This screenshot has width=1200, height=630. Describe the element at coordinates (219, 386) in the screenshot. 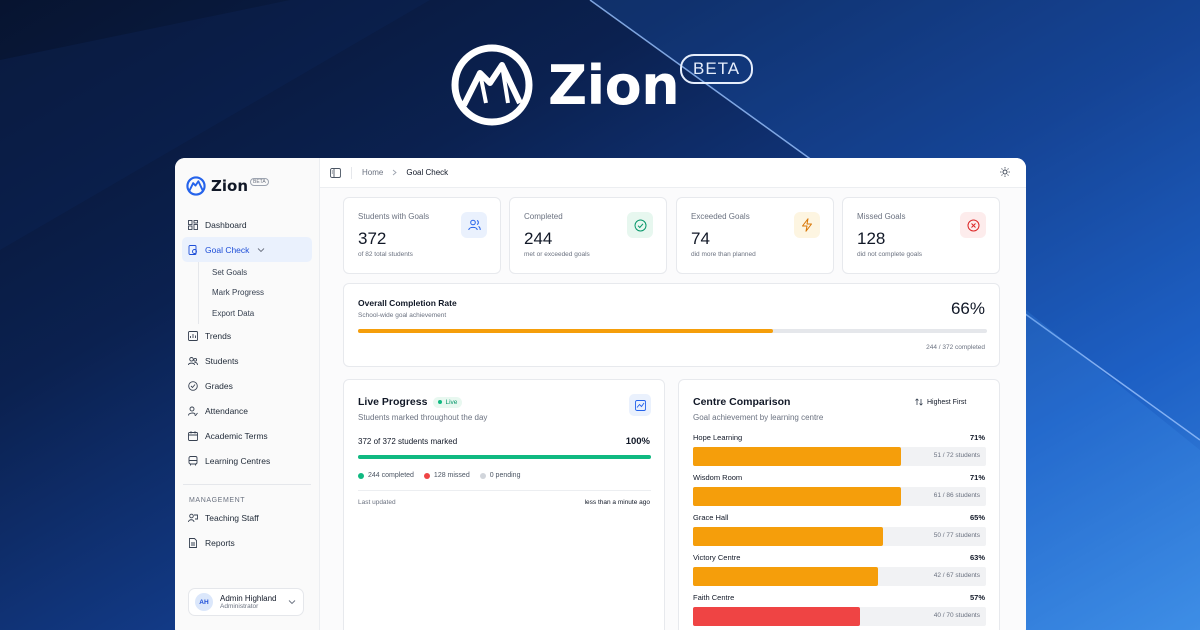

I see `sidebar-item-label: Grades` at that location.